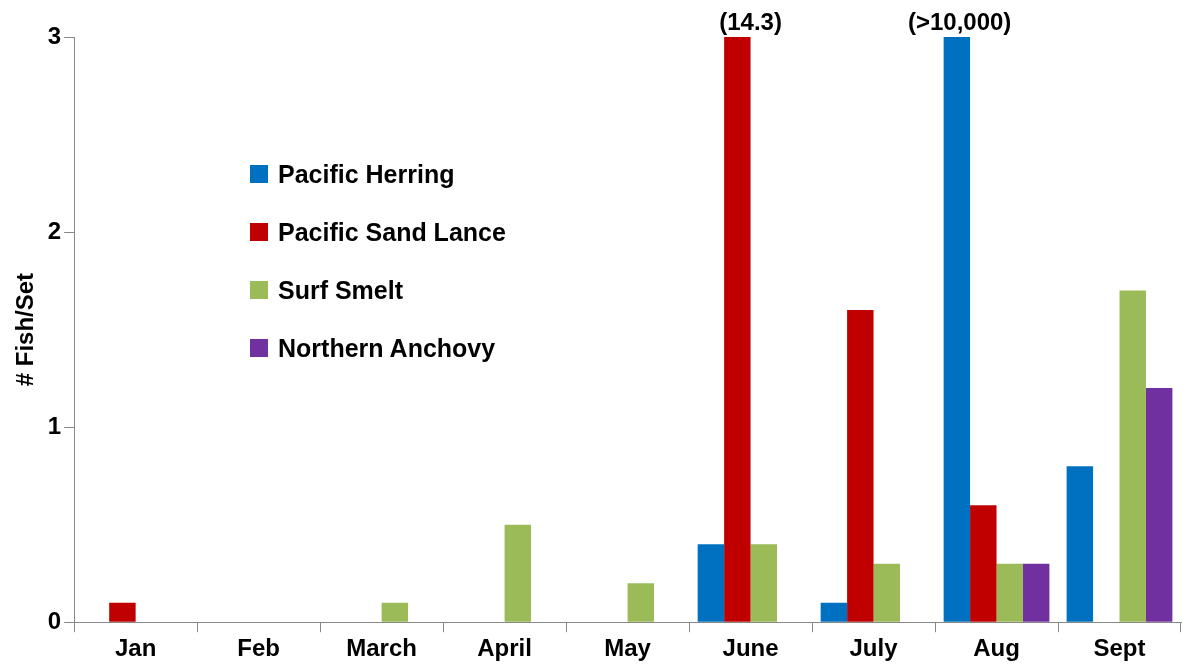  Describe the element at coordinates (504, 648) in the screenshot. I see `x-tick-label: April` at that location.